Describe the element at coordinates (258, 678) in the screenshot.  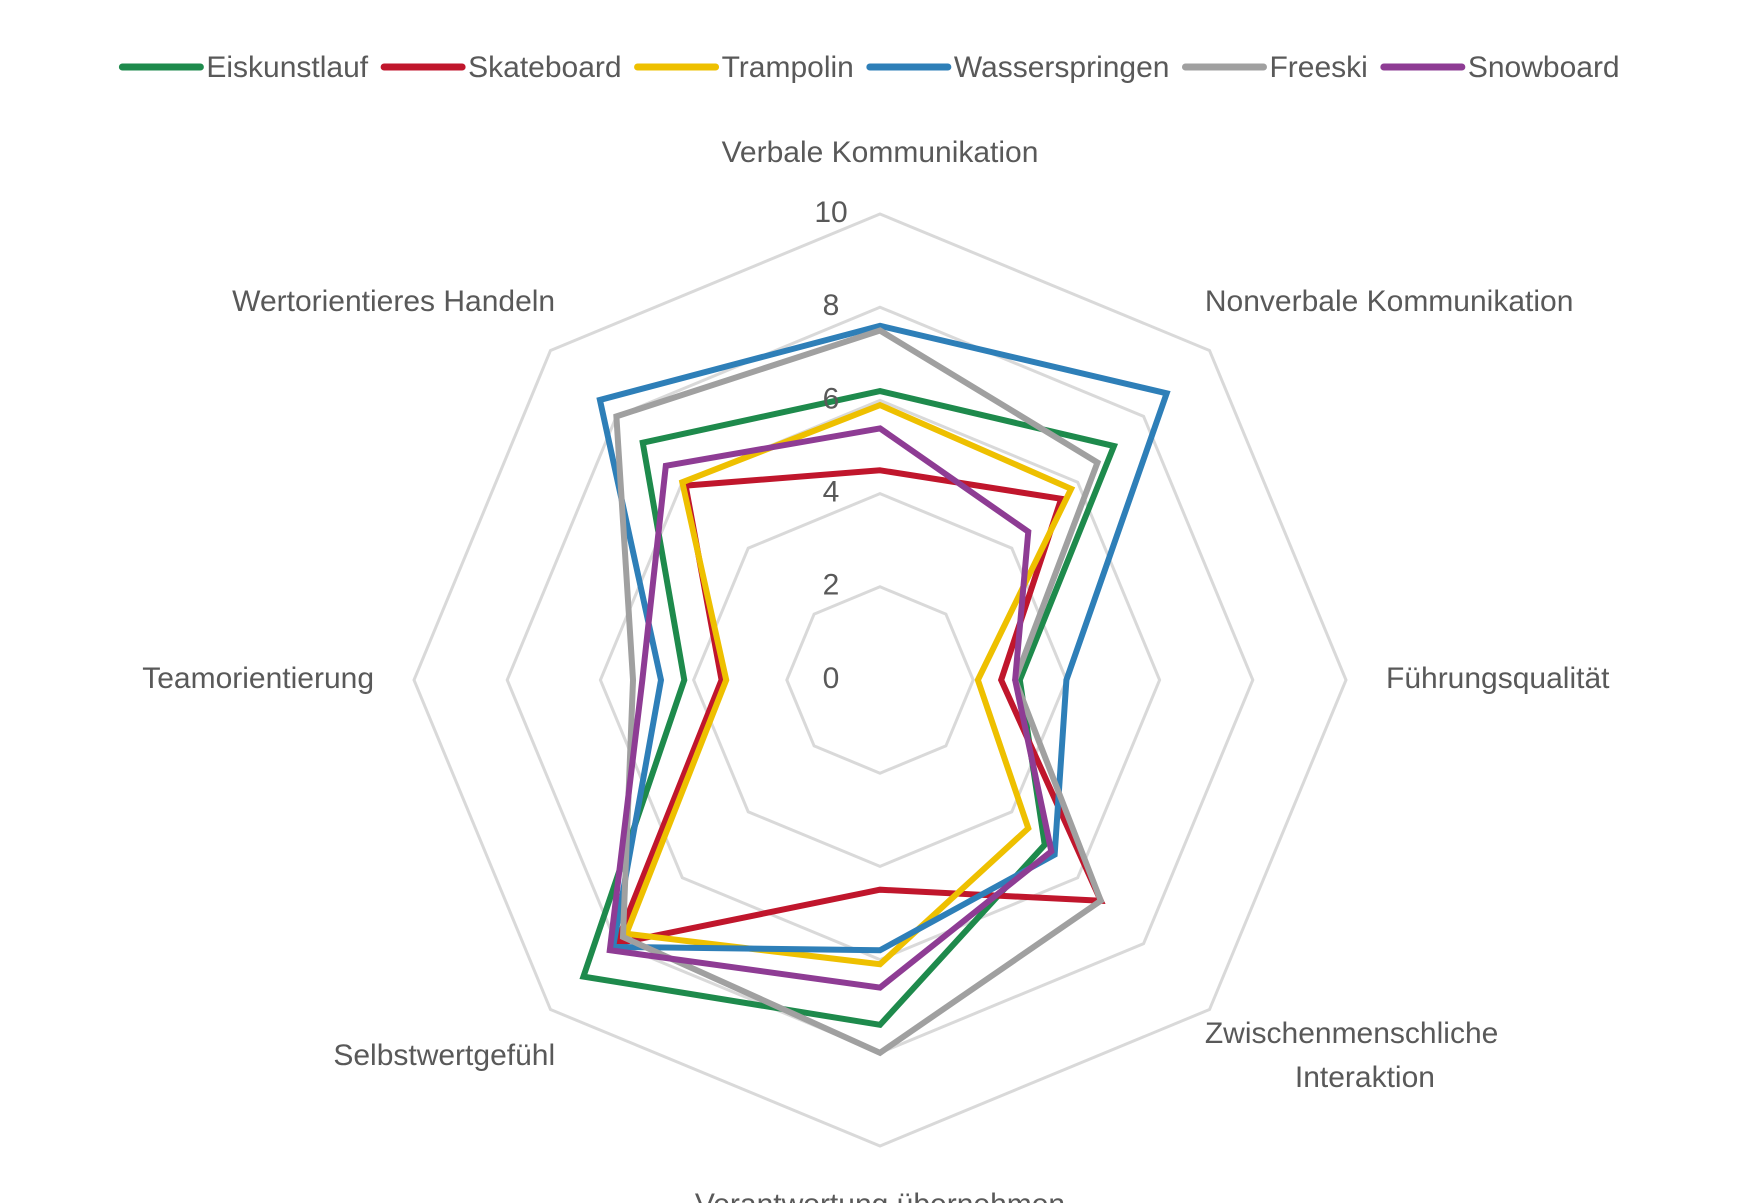
I see `category-label: Teamorientierung` at that location.